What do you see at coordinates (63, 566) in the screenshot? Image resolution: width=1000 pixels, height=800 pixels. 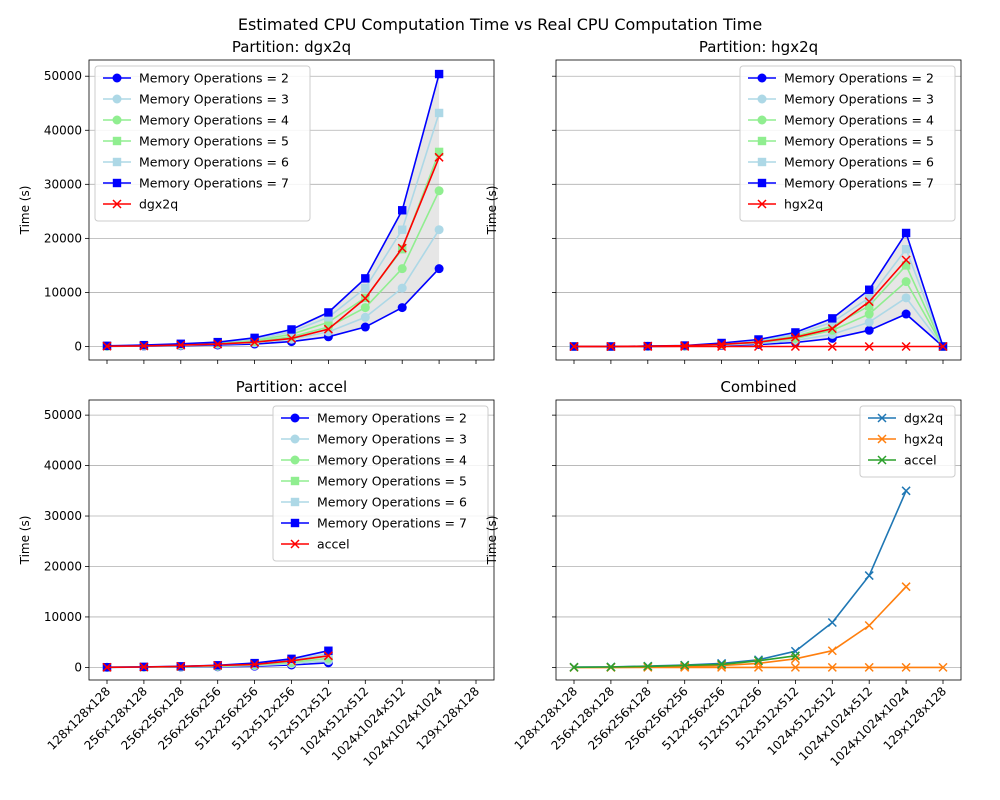 I see `y-tick-label: 20000` at bounding box center [63, 566].